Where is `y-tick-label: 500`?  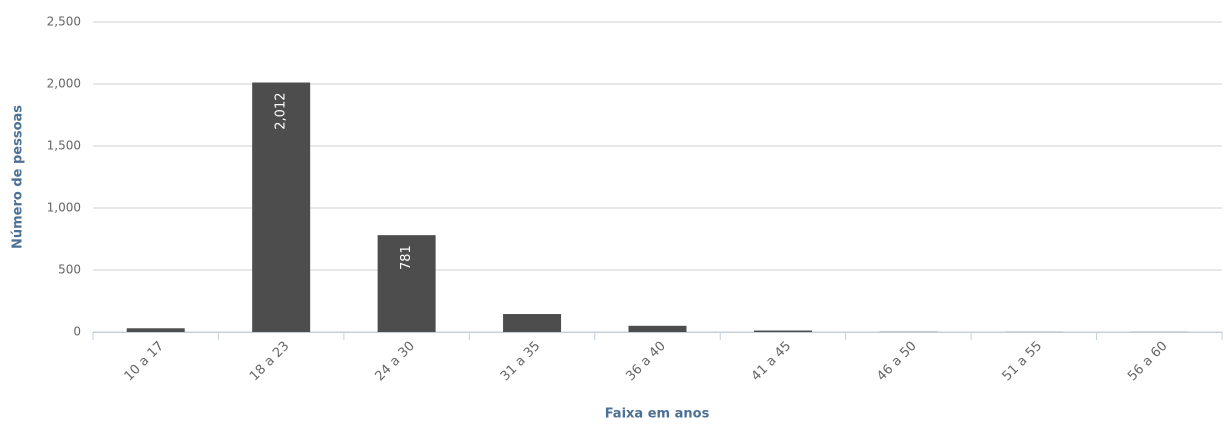
y-tick-label: 500 is located at coordinates (69, 270).